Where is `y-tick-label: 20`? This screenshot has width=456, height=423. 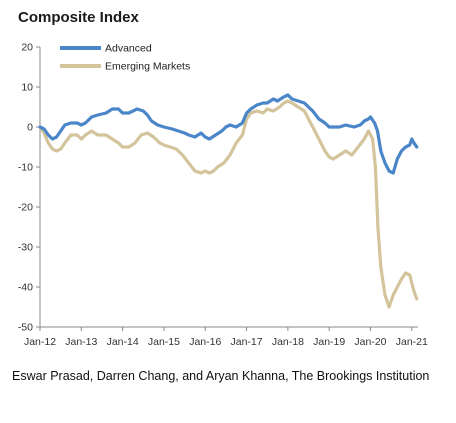
y-tick-label: 20 is located at coordinates (27, 48).